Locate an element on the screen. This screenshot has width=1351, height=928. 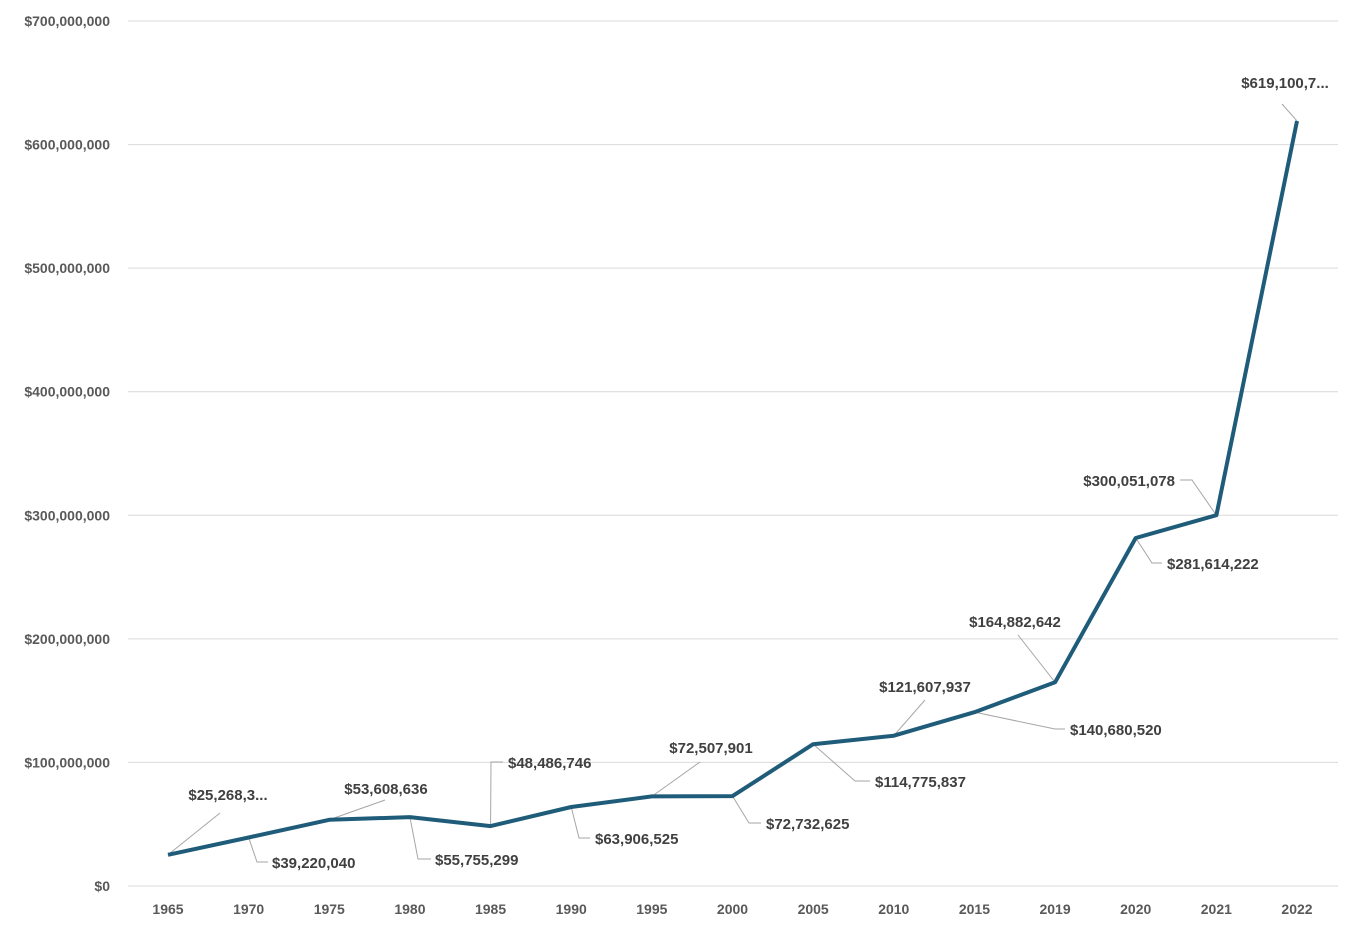
data-label: $39,220,040 is located at coordinates (313, 863).